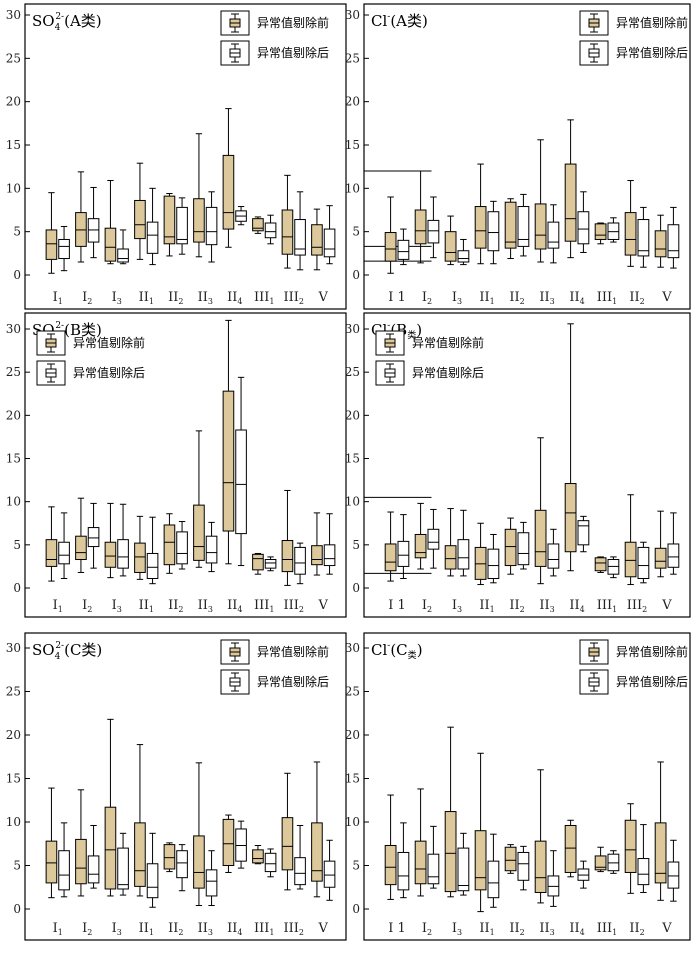  What do you see at coordinates (13, 648) in the screenshot?
I see `y-tick-label: 30` at bounding box center [13, 648].